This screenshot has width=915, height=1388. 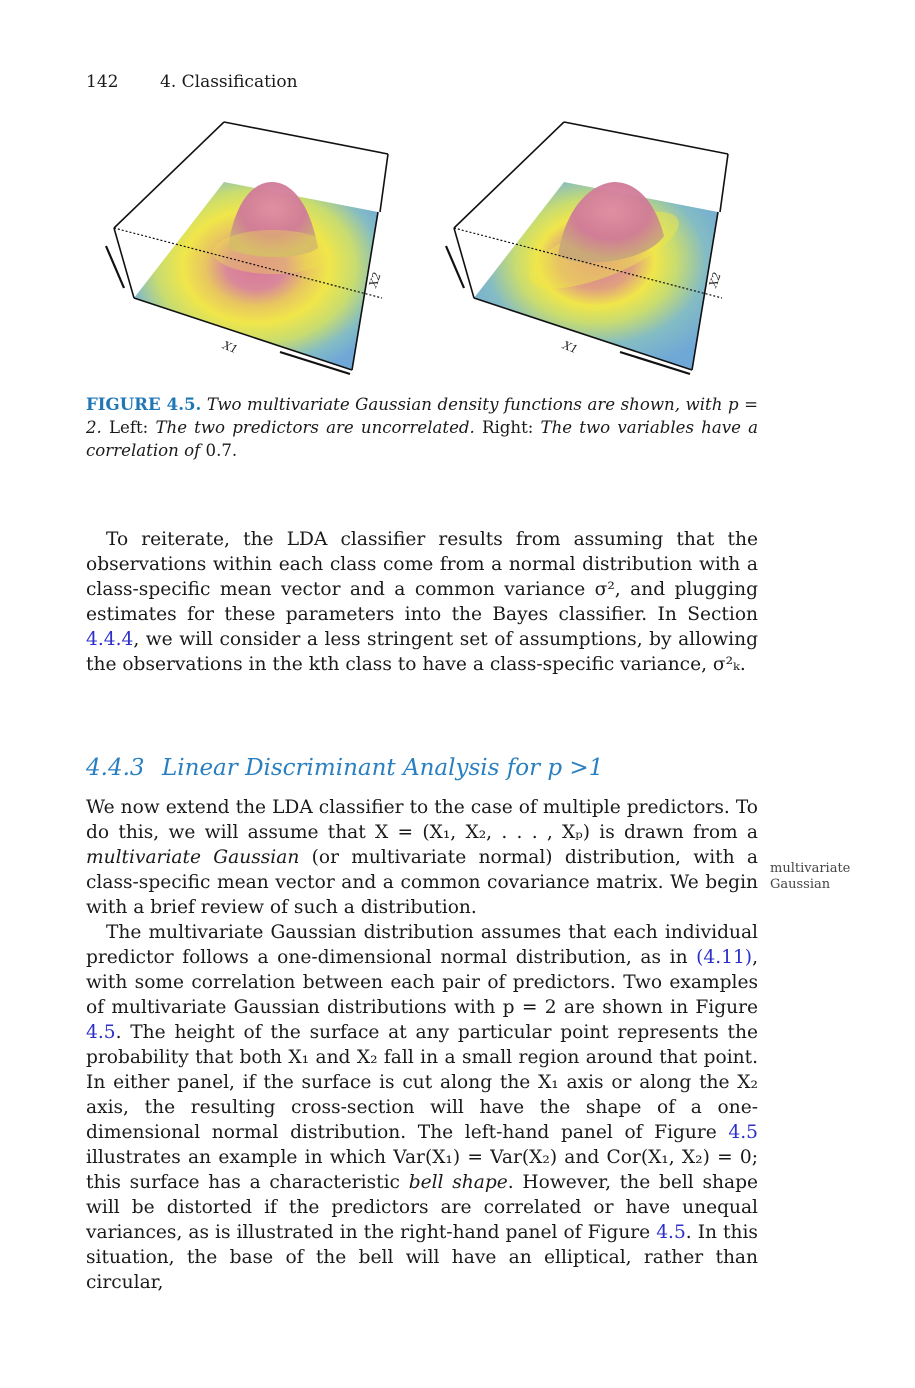 What do you see at coordinates (383, 768) in the screenshot?
I see `section-title-text: Linear Discriminant Analysis for p >1` at bounding box center [383, 768].